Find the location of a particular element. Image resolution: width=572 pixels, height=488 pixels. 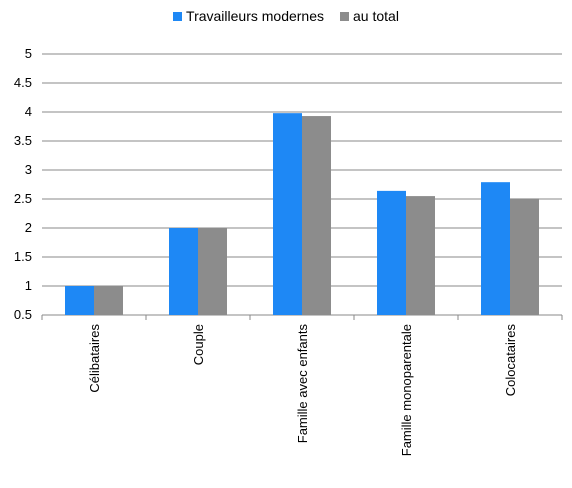

x-tick-label: Famille avec enfants is located at coordinates (302, 384).